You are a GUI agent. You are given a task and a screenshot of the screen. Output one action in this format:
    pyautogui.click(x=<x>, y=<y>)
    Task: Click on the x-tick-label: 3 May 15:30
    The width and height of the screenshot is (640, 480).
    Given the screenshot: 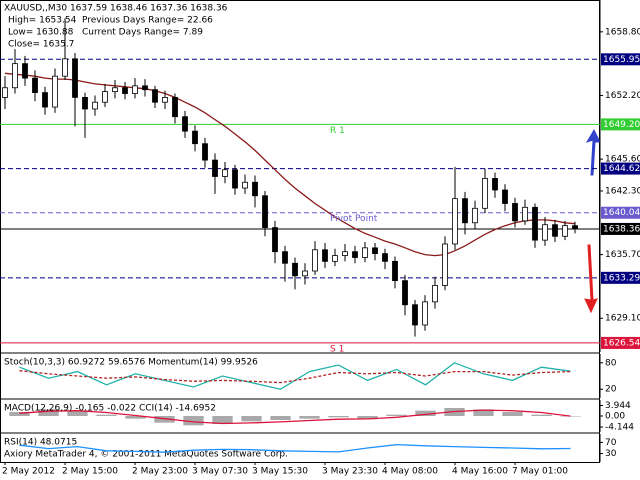 What is the action you would take?
    pyautogui.click(x=280, y=472)
    